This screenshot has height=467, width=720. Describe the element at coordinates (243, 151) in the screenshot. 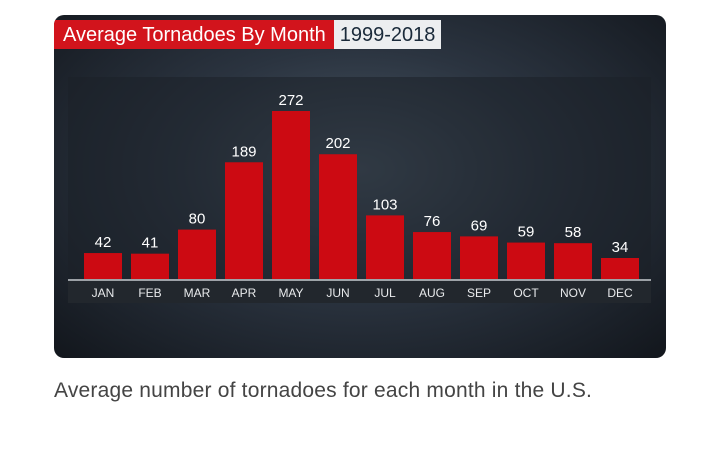

I see `data-label-apr: 189` at that location.